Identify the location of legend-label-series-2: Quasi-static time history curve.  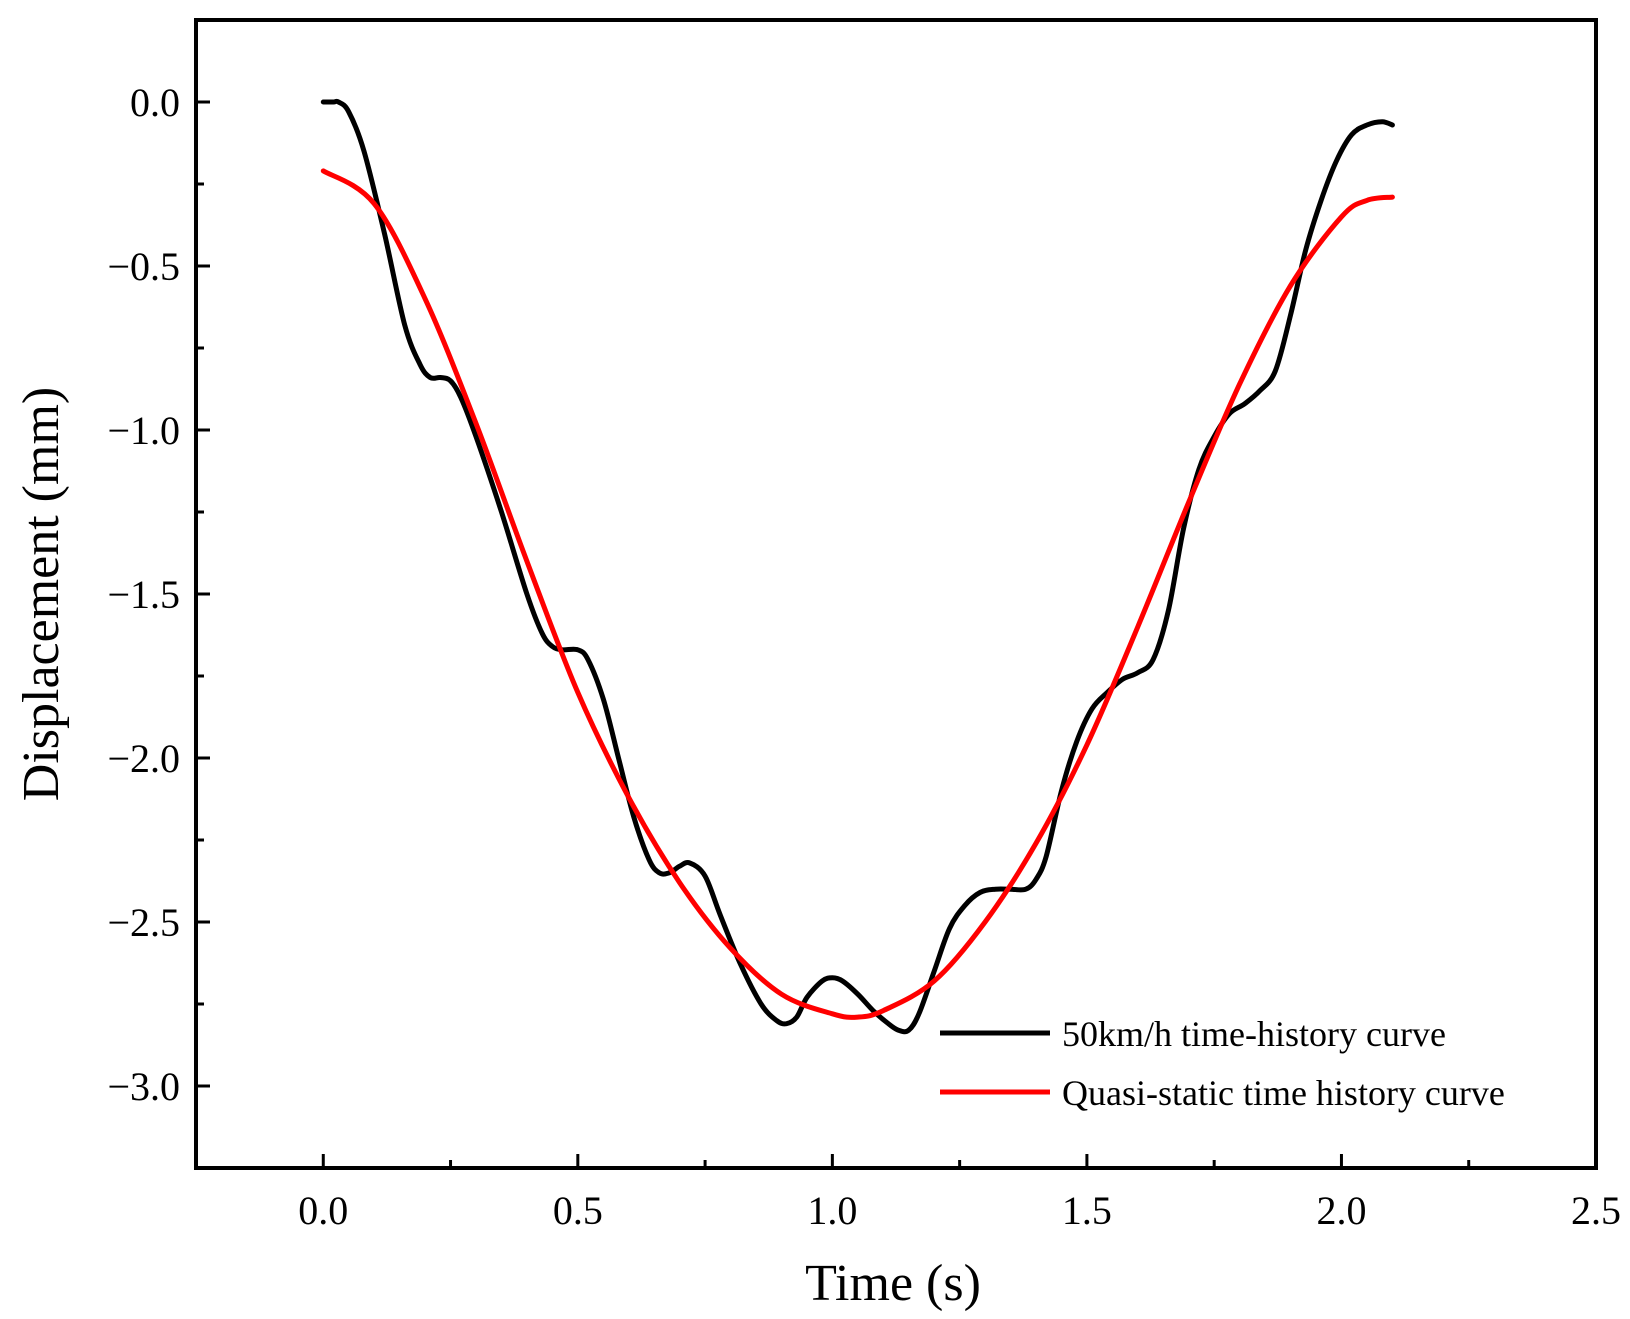
(1283, 1093).